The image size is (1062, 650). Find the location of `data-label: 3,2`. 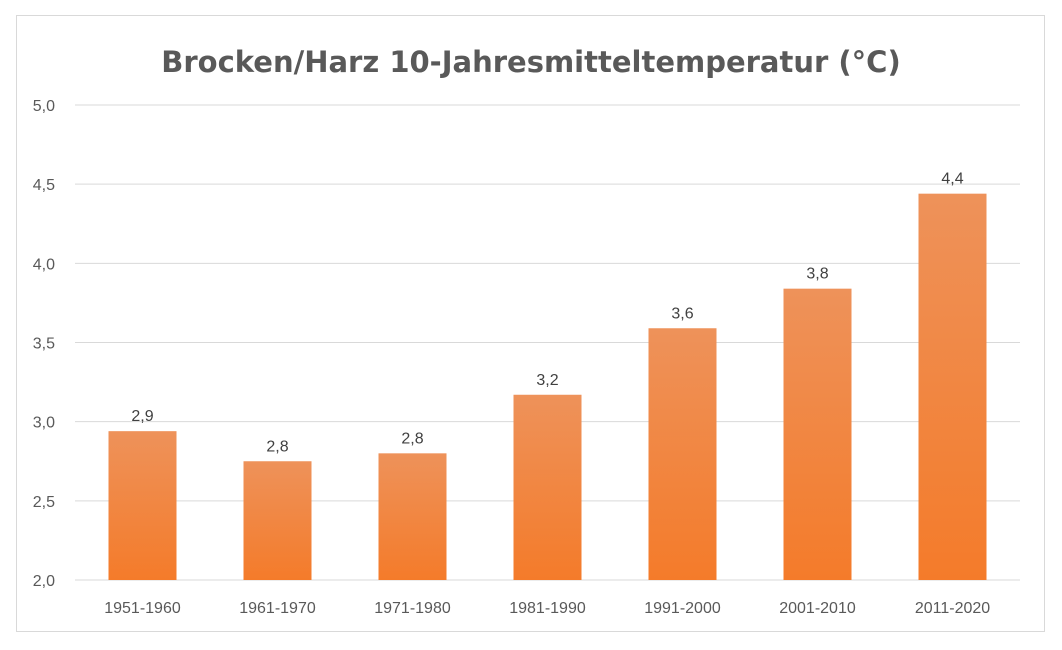

data-label: 3,2 is located at coordinates (547, 380).